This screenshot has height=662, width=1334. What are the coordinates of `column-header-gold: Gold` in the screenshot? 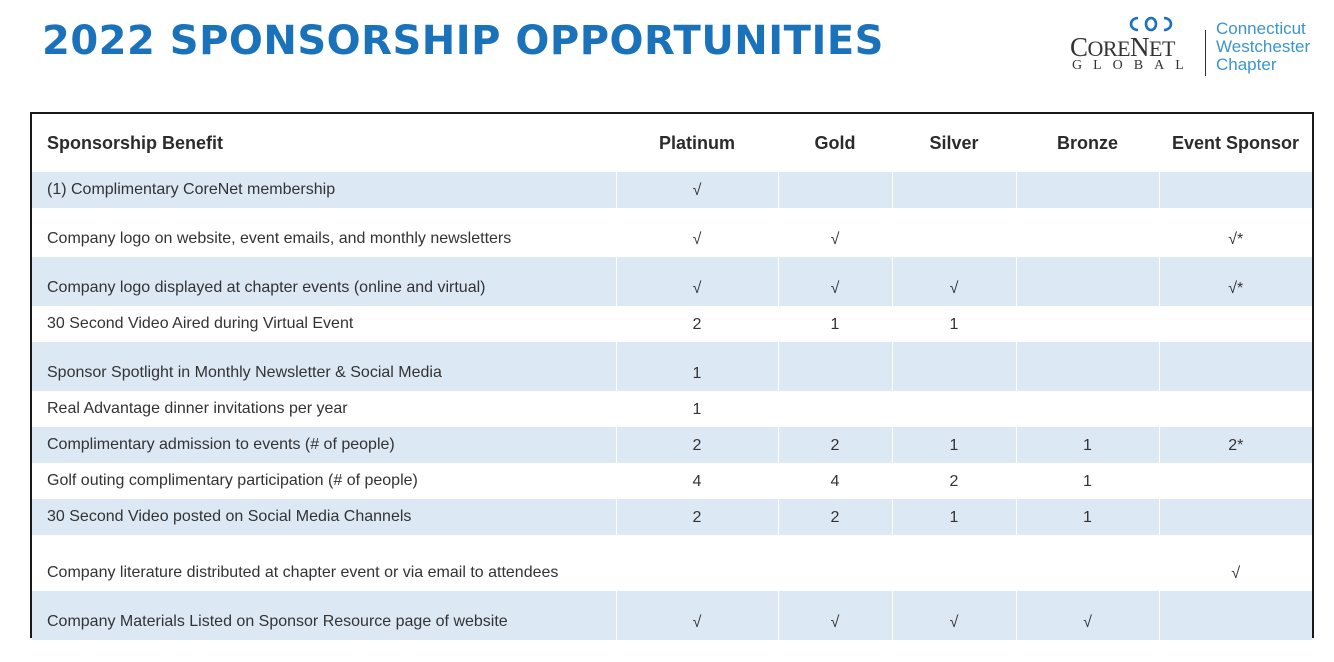 It's located at (835, 142).